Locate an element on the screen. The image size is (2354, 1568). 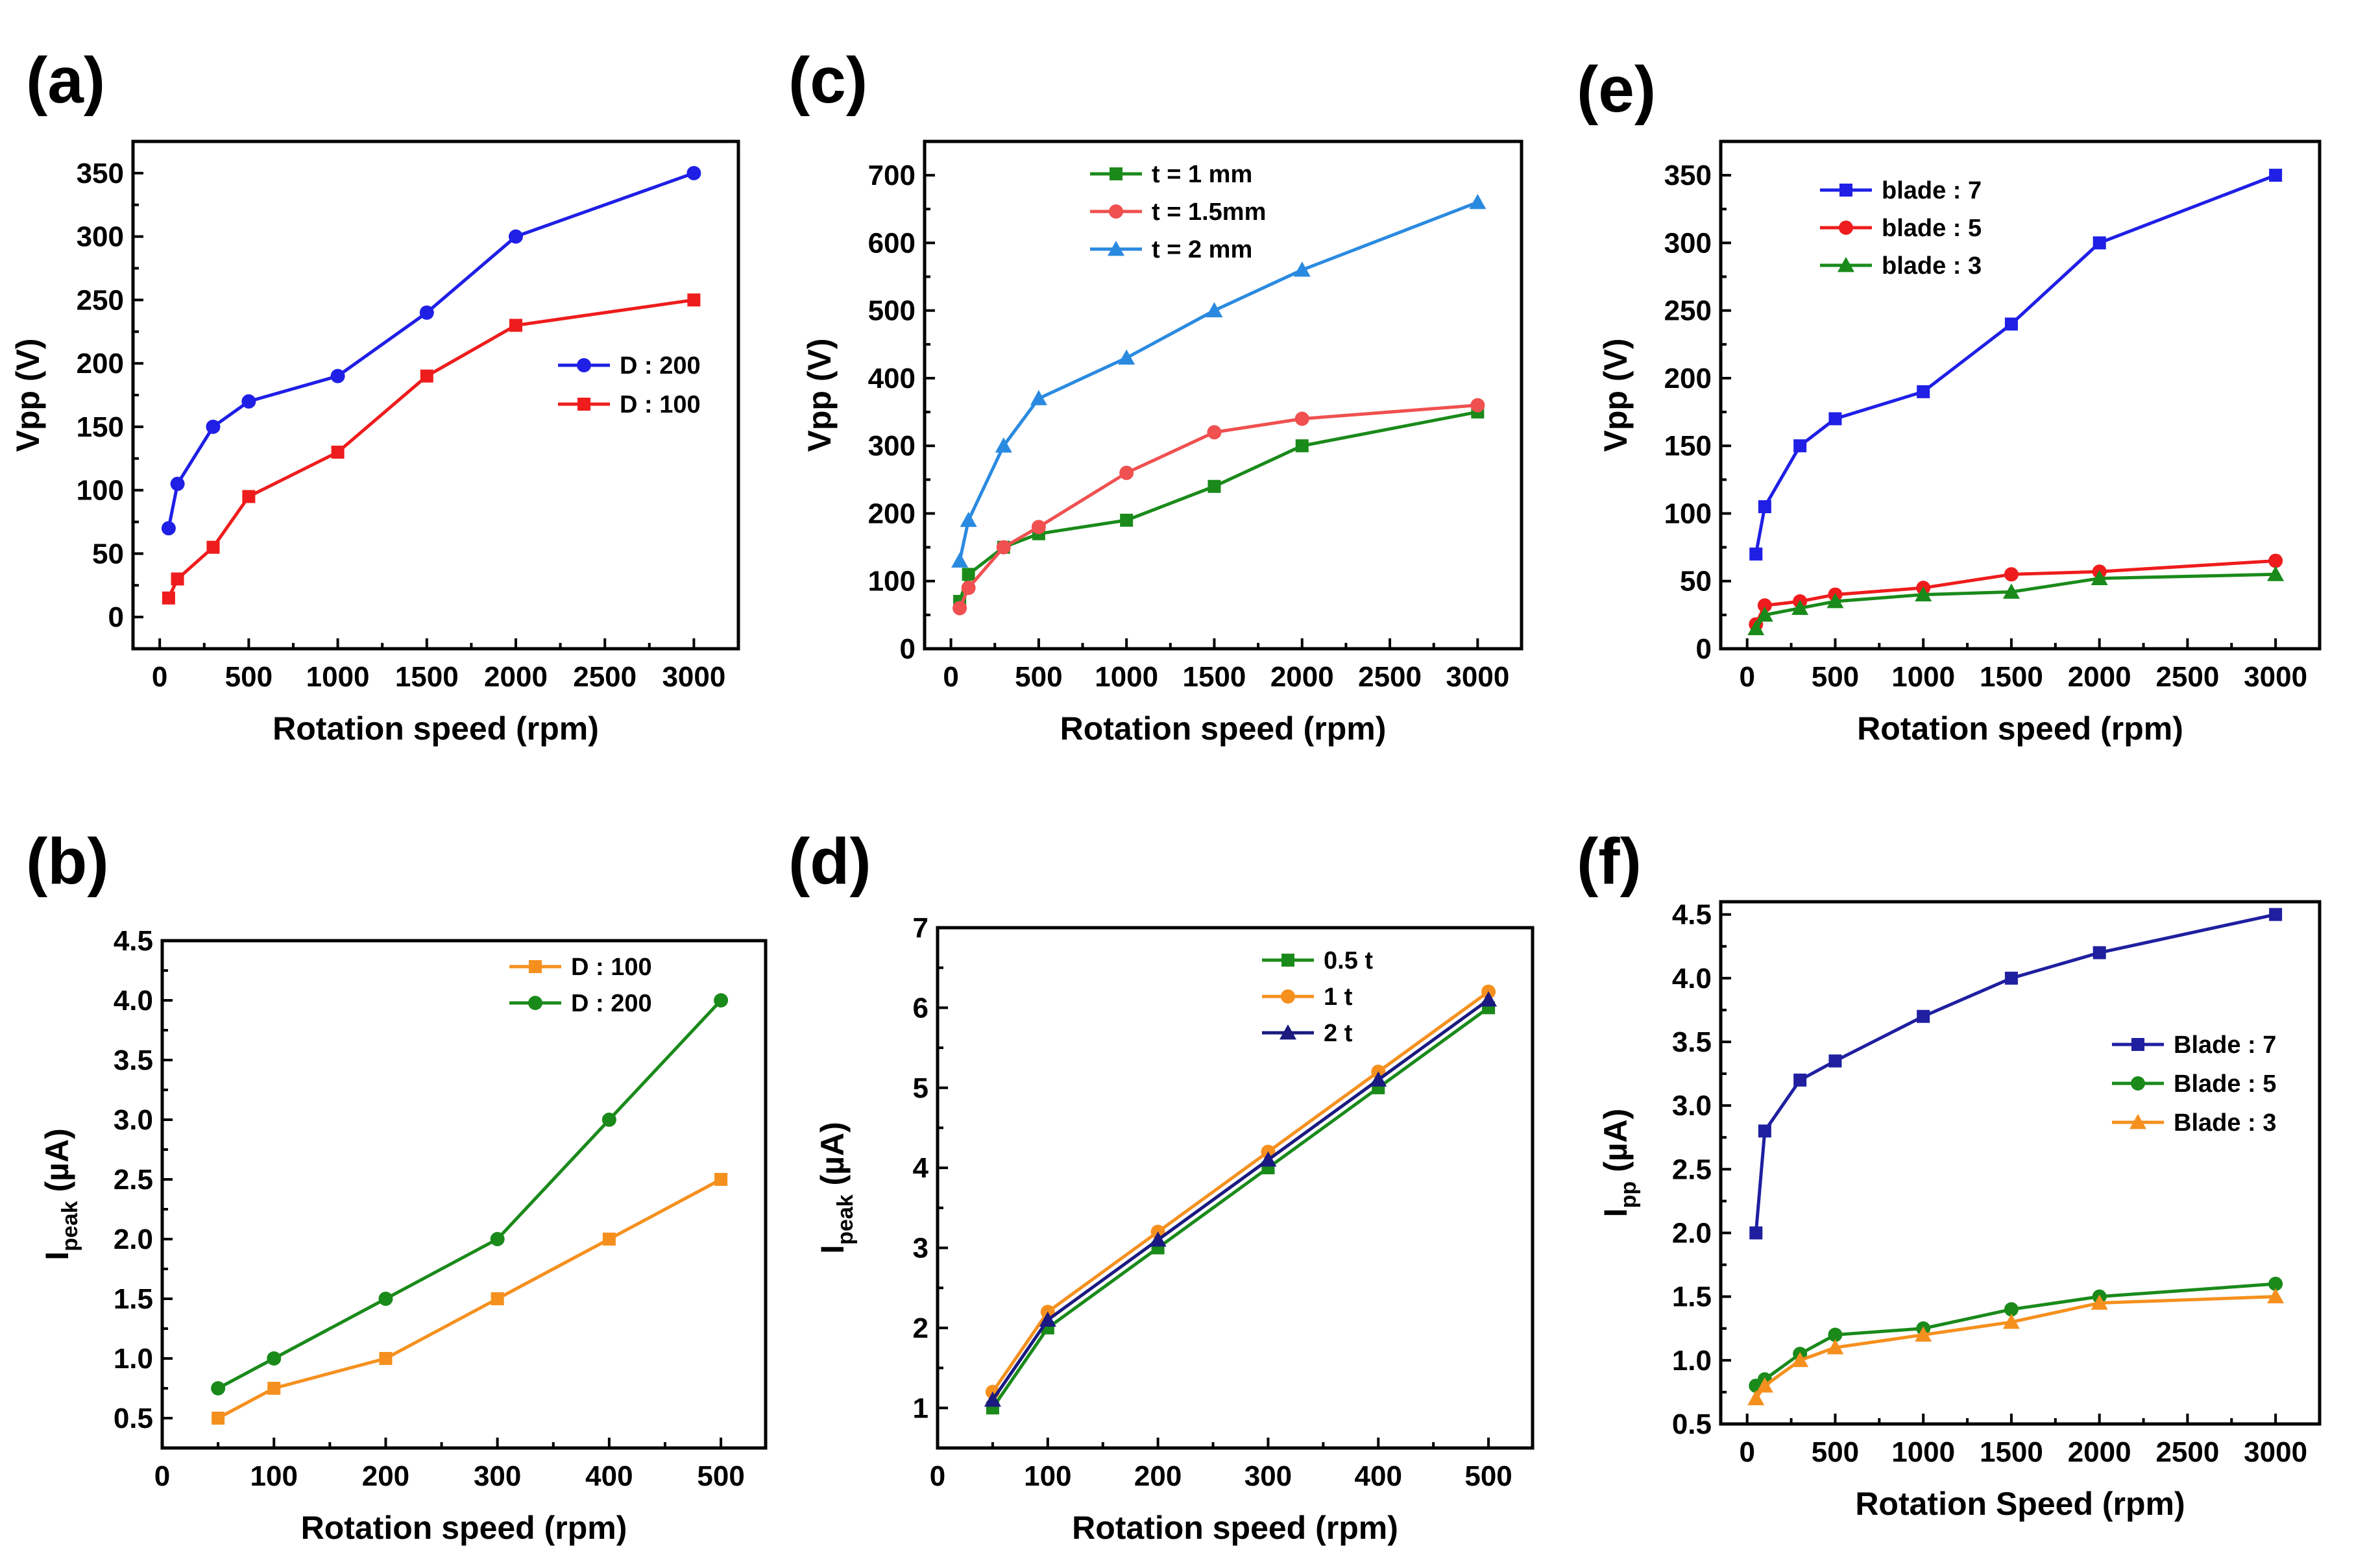
x-tick-label-b: 500 is located at coordinates (720, 1476).